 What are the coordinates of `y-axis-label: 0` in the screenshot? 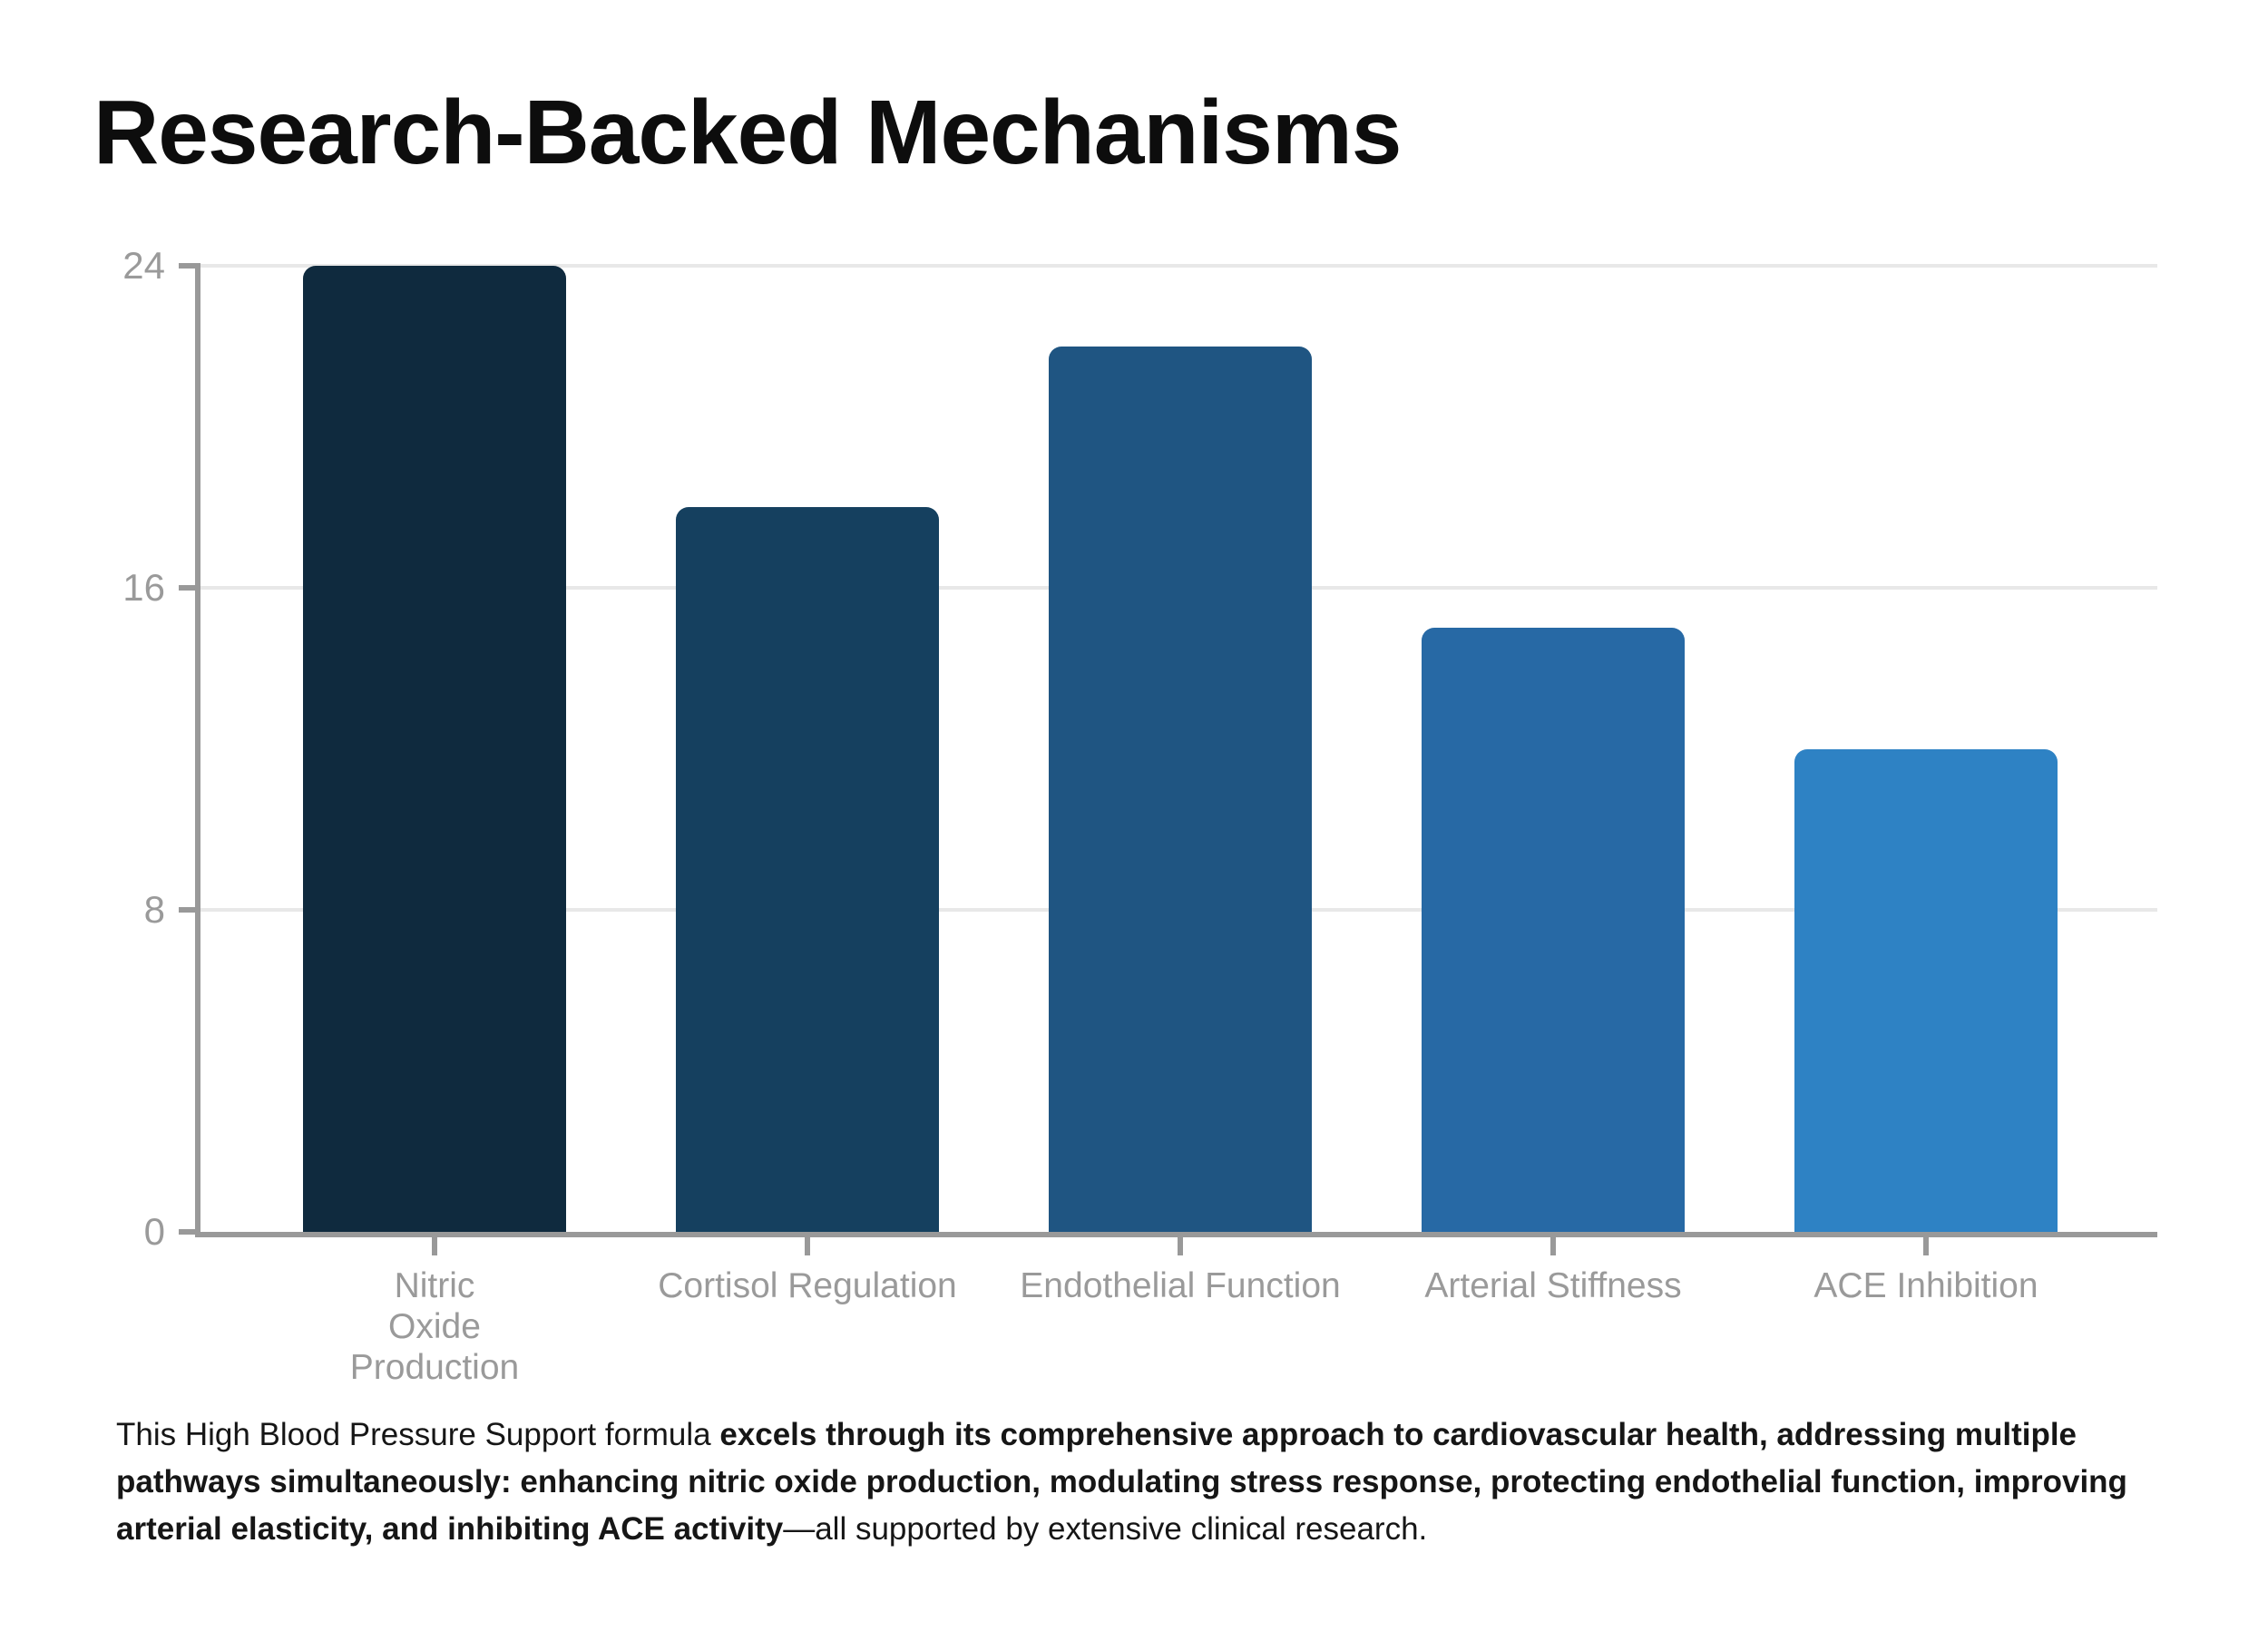 It's located at (154, 1231).